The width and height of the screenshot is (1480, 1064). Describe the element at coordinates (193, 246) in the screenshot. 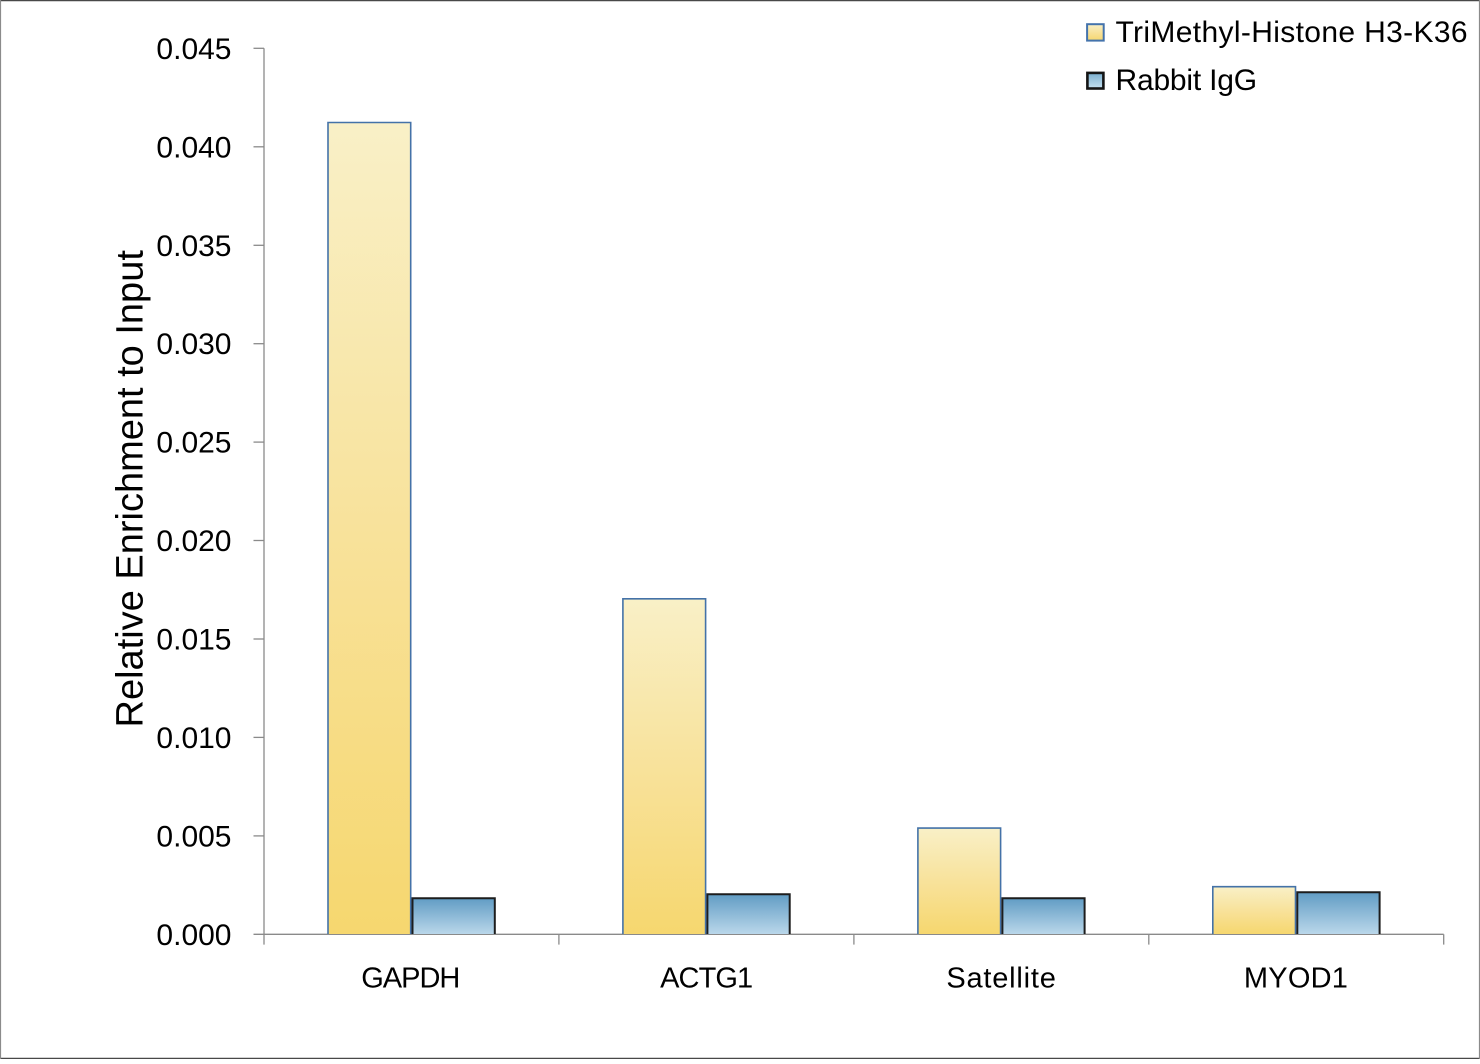

I see `svg-text: 0.035` at that location.